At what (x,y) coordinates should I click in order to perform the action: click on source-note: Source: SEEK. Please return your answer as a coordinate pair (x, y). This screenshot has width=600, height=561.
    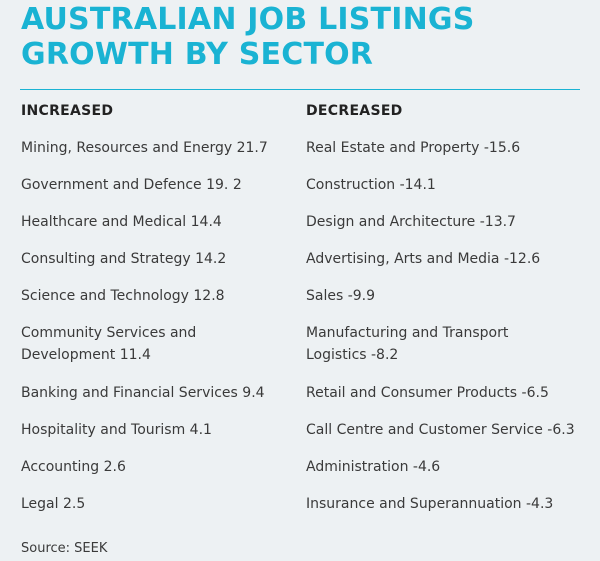
    Looking at the image, I should click on (64, 548).